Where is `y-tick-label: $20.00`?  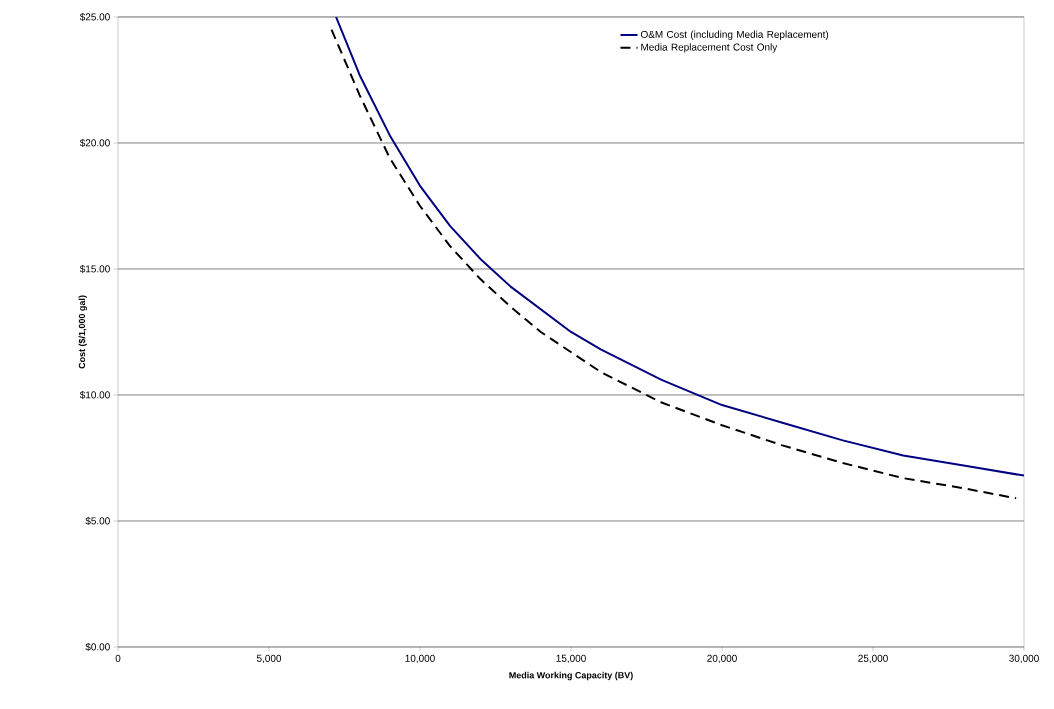 y-tick-label: $20.00 is located at coordinates (94, 143).